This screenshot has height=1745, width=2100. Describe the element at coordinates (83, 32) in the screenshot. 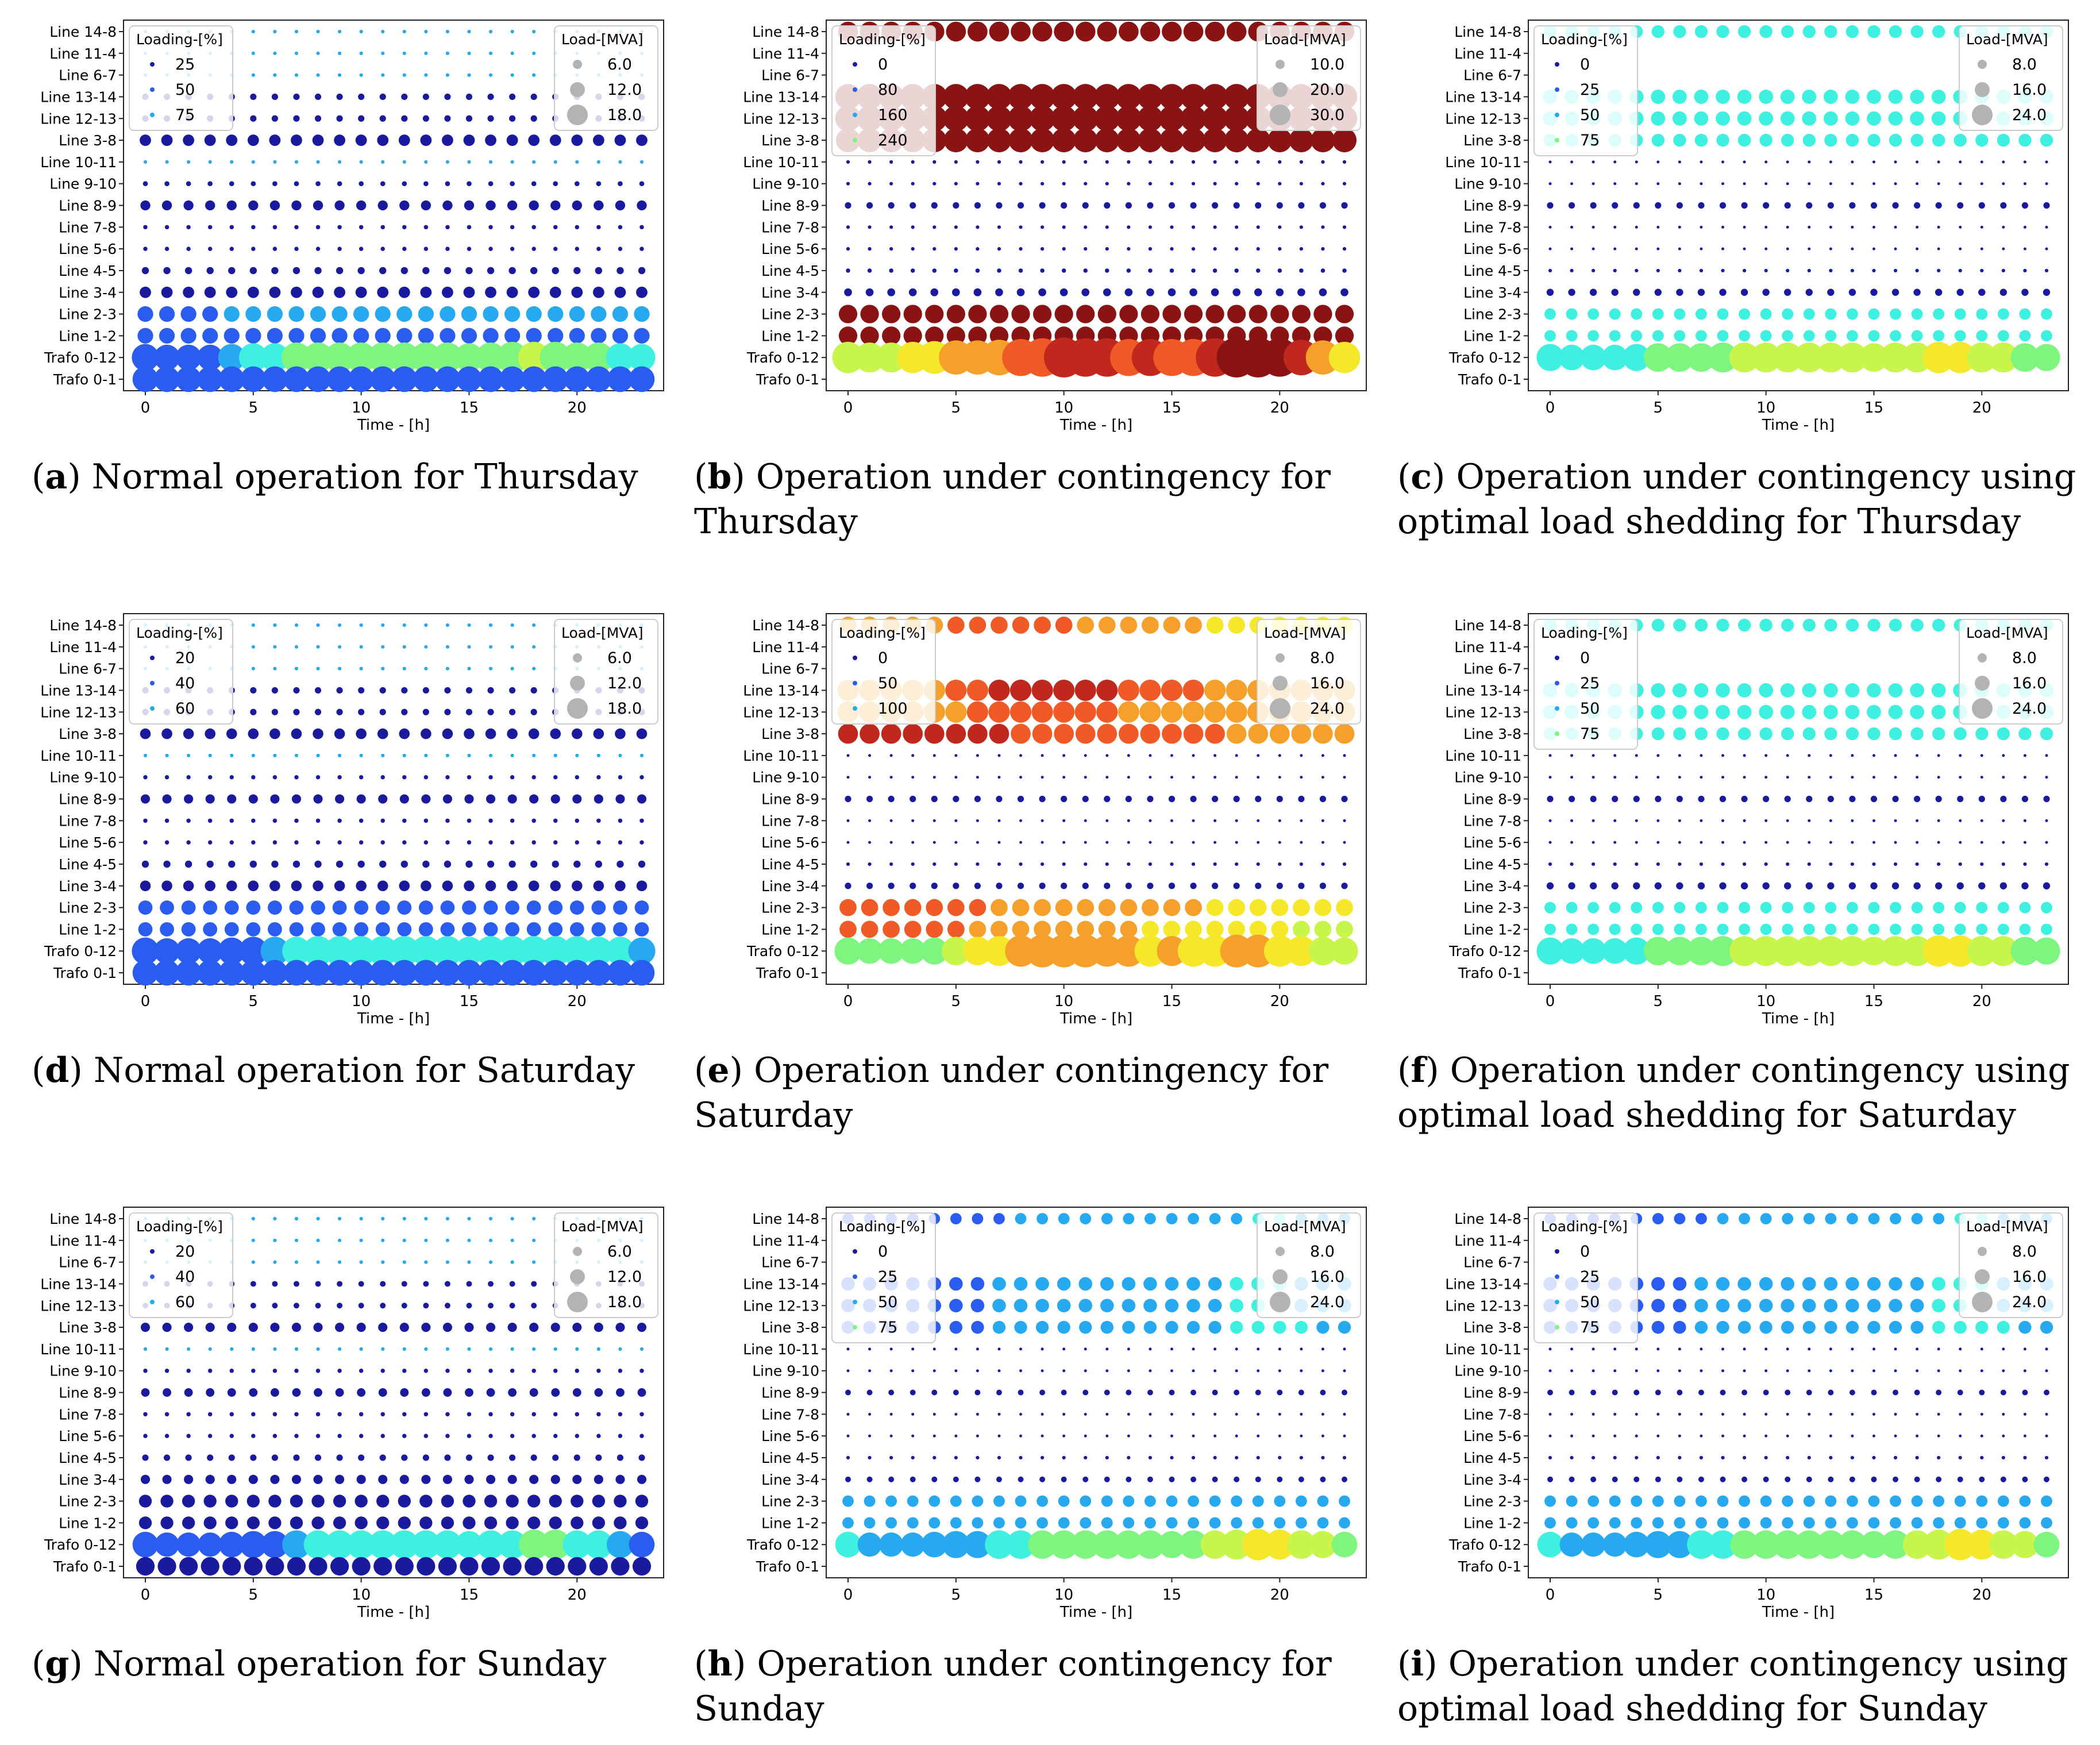

I see `y-tick-label: Line 14-8` at that location.